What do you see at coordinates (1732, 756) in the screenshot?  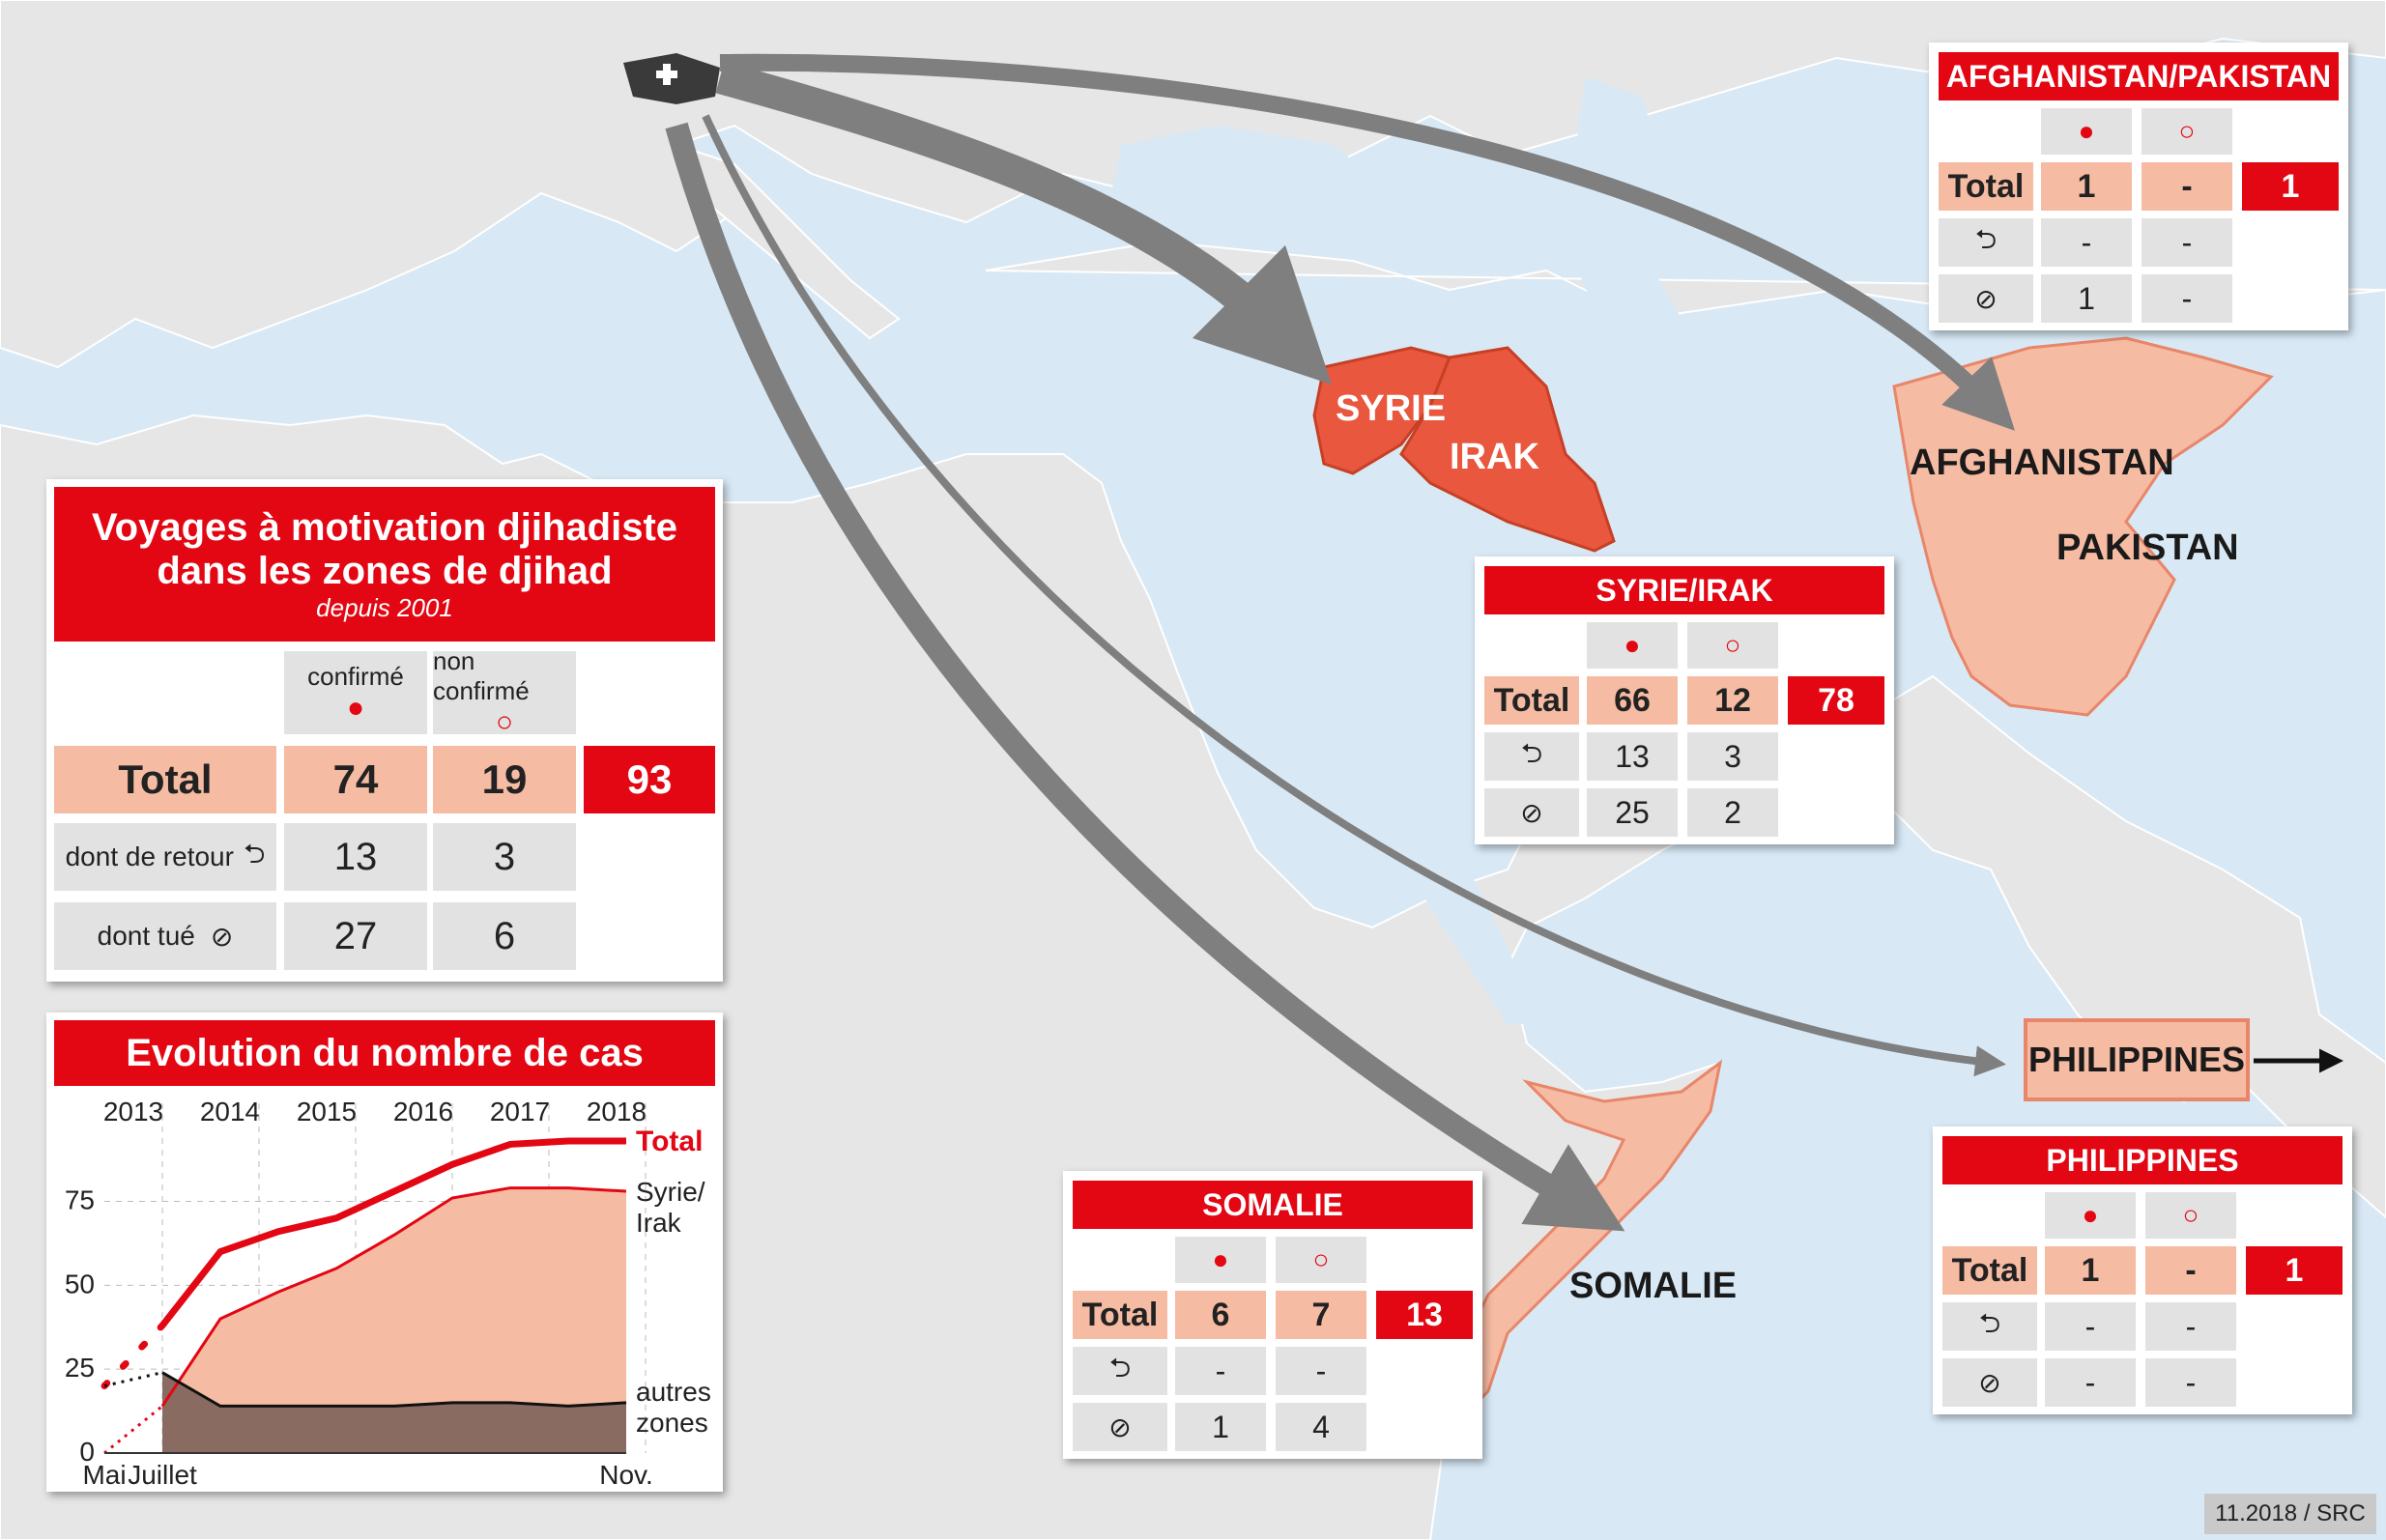 I see `returned-unconfirmed: 3` at bounding box center [1732, 756].